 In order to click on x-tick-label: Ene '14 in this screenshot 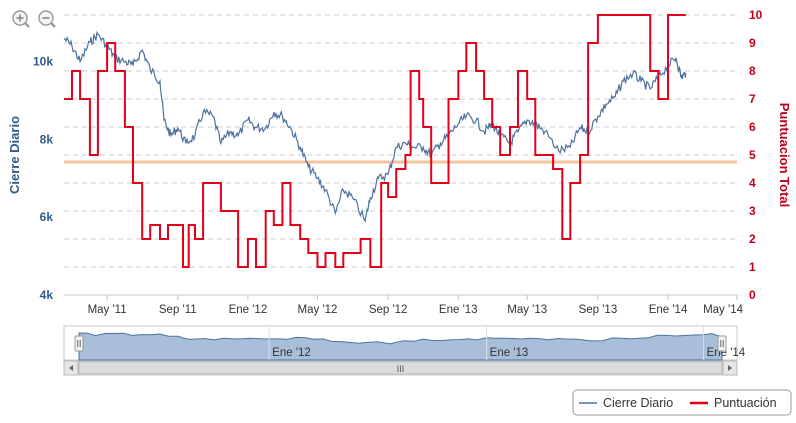, I will do `click(668, 310)`.